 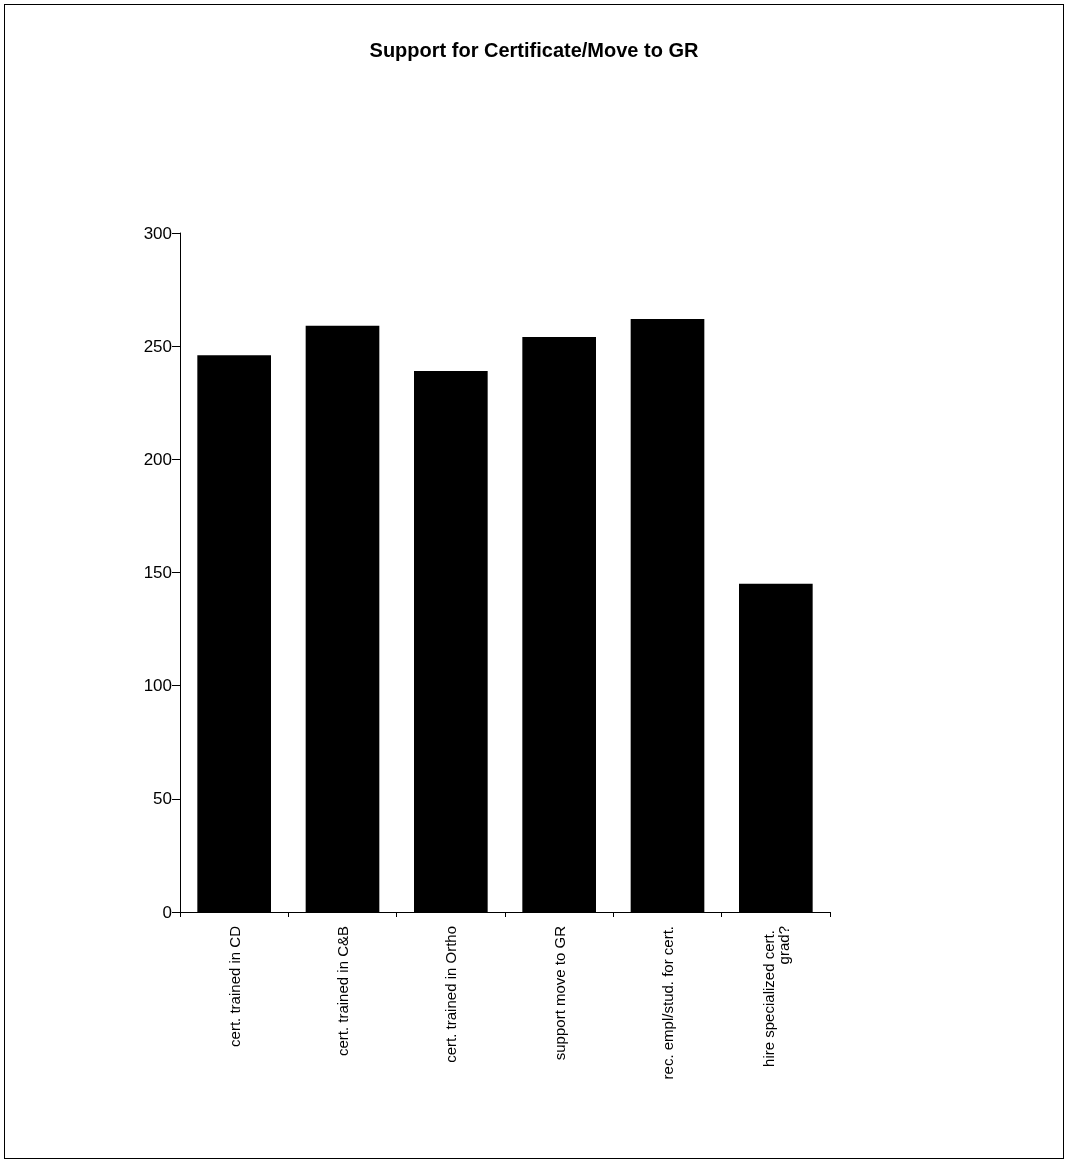 What do you see at coordinates (775, 996) in the screenshot?
I see `x-tick-label: hire specialized cert. grad?` at bounding box center [775, 996].